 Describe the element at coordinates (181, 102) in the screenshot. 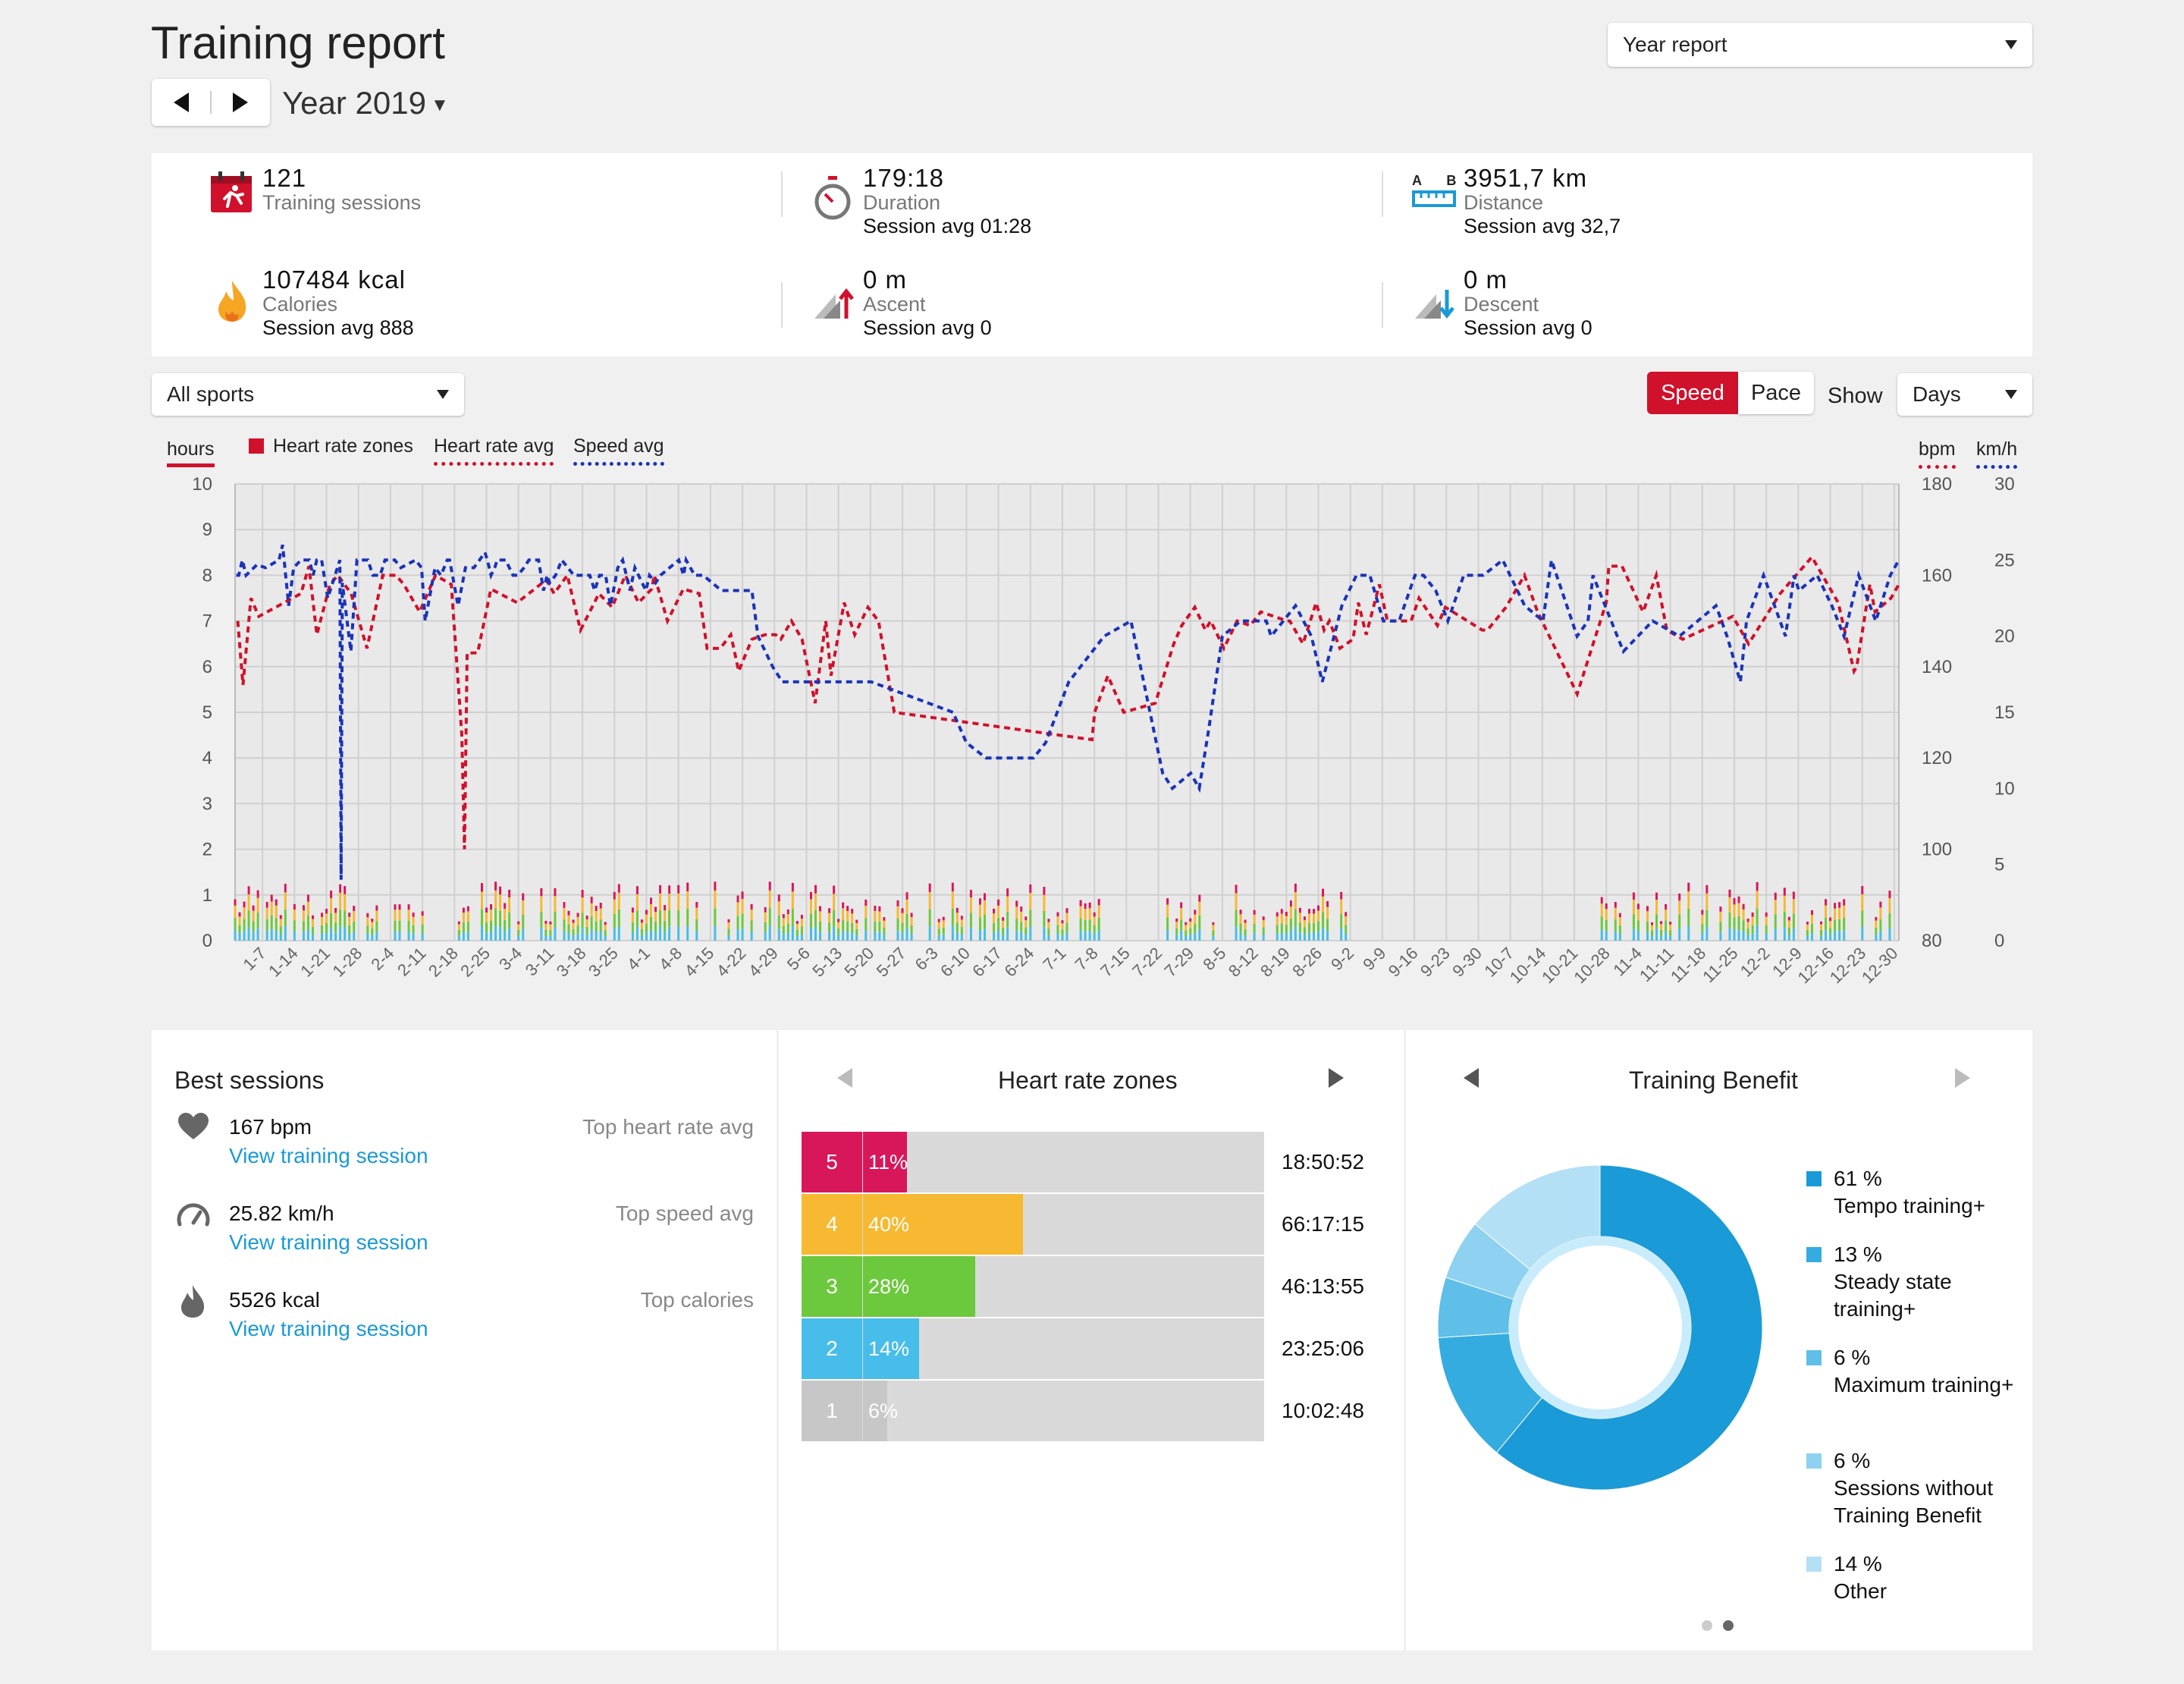

I see `previous-period-button` at that location.